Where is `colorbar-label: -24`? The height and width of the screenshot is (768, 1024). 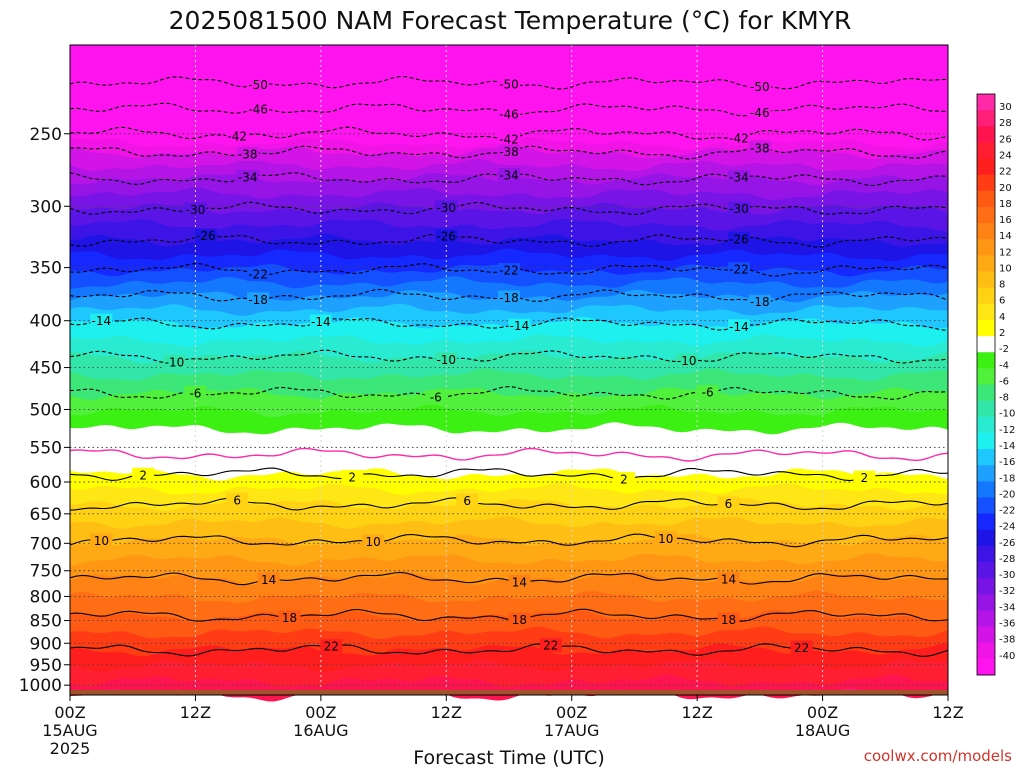
colorbar-label: -24 is located at coordinates (1007, 527).